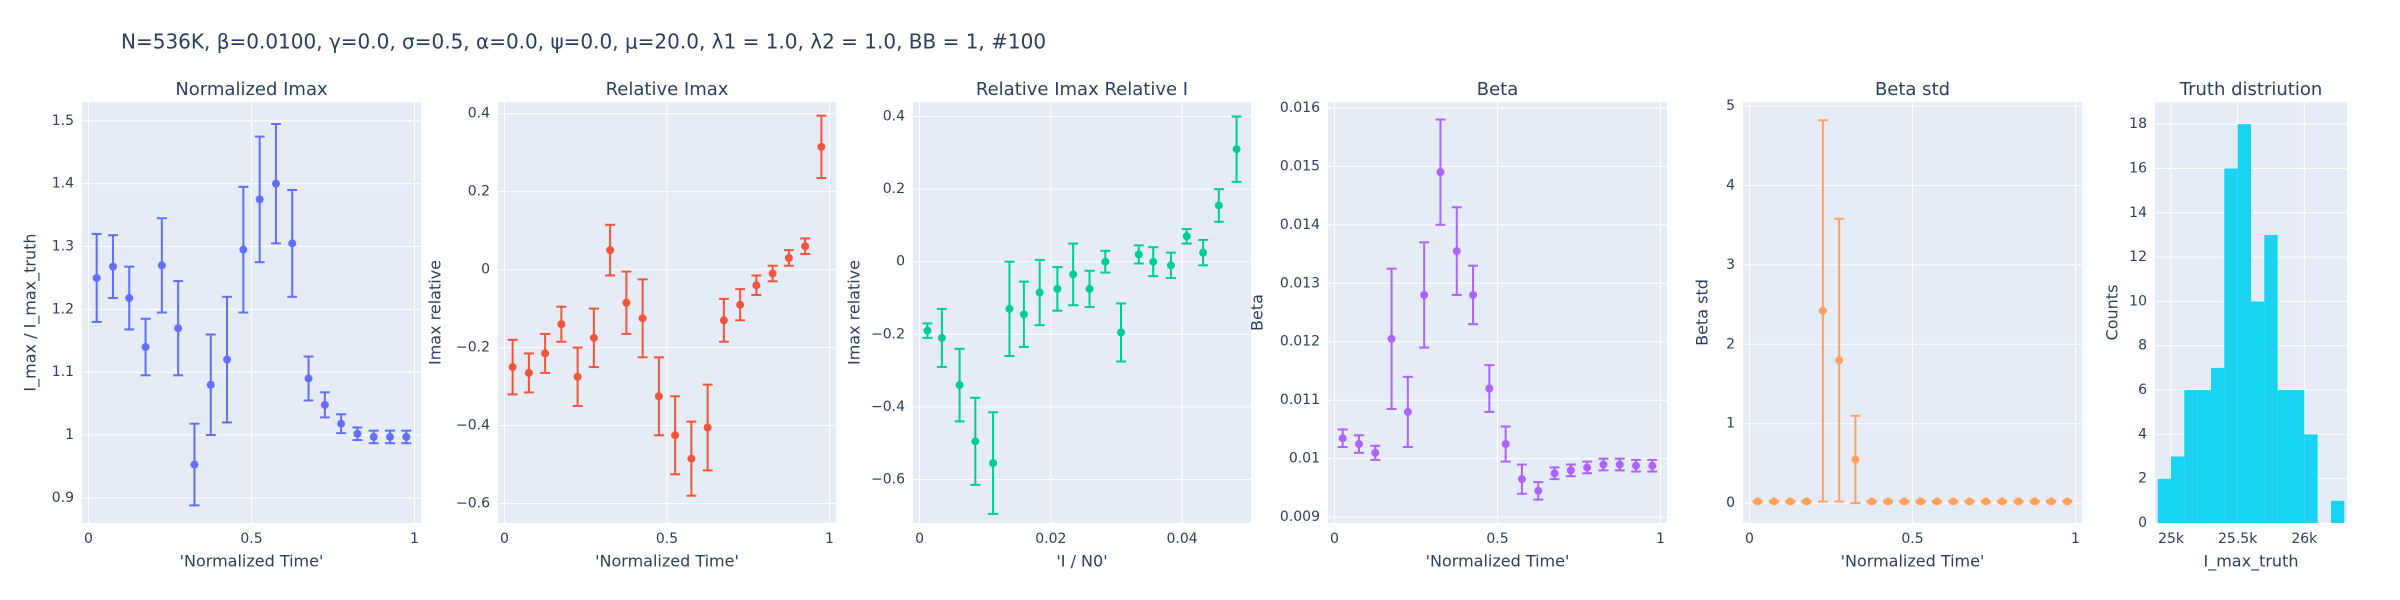 The height and width of the screenshot is (600, 2400). Describe the element at coordinates (63, 247) in the screenshot. I see `y-tick-label: 1.3` at that location.